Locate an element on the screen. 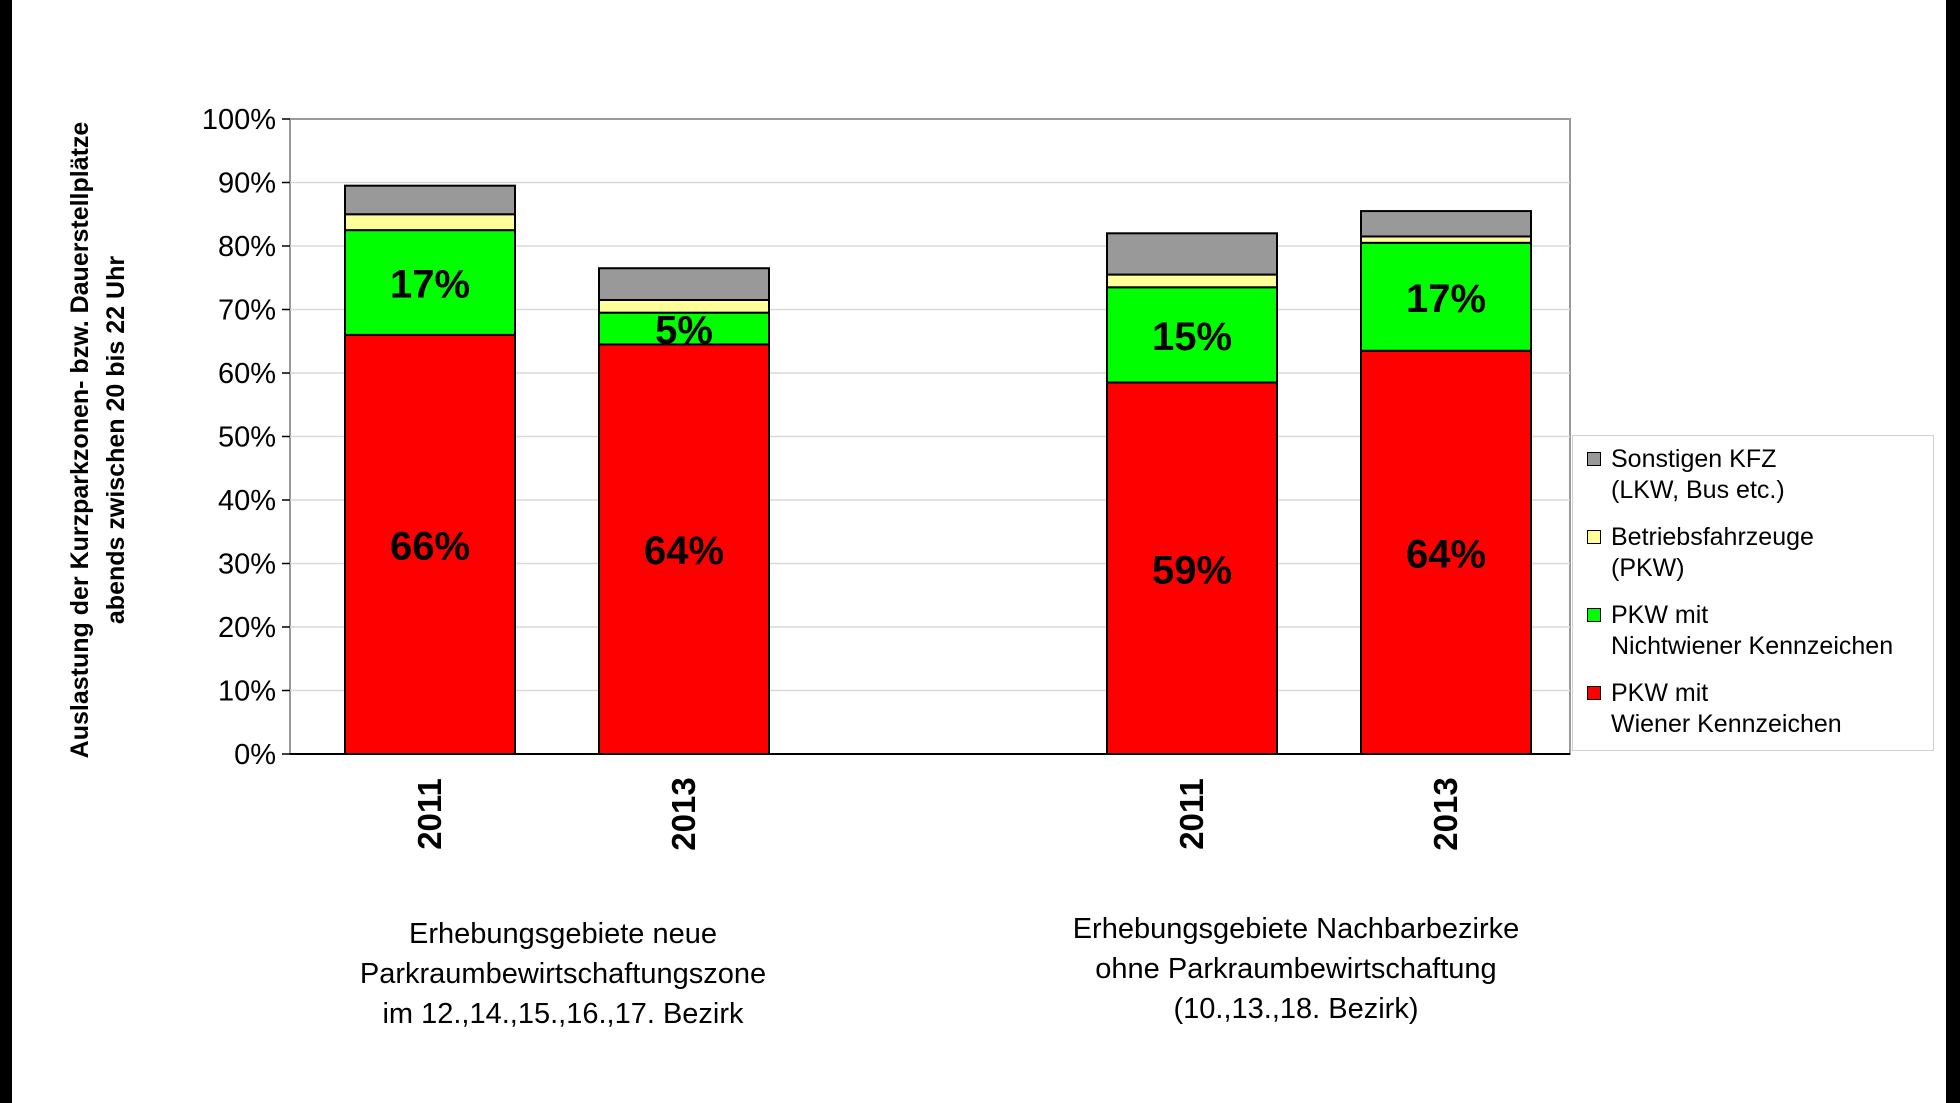 This screenshot has width=1960, height=1103. group-label-line: ohne Parkraumbewirtschaftung is located at coordinates (1295, 969).